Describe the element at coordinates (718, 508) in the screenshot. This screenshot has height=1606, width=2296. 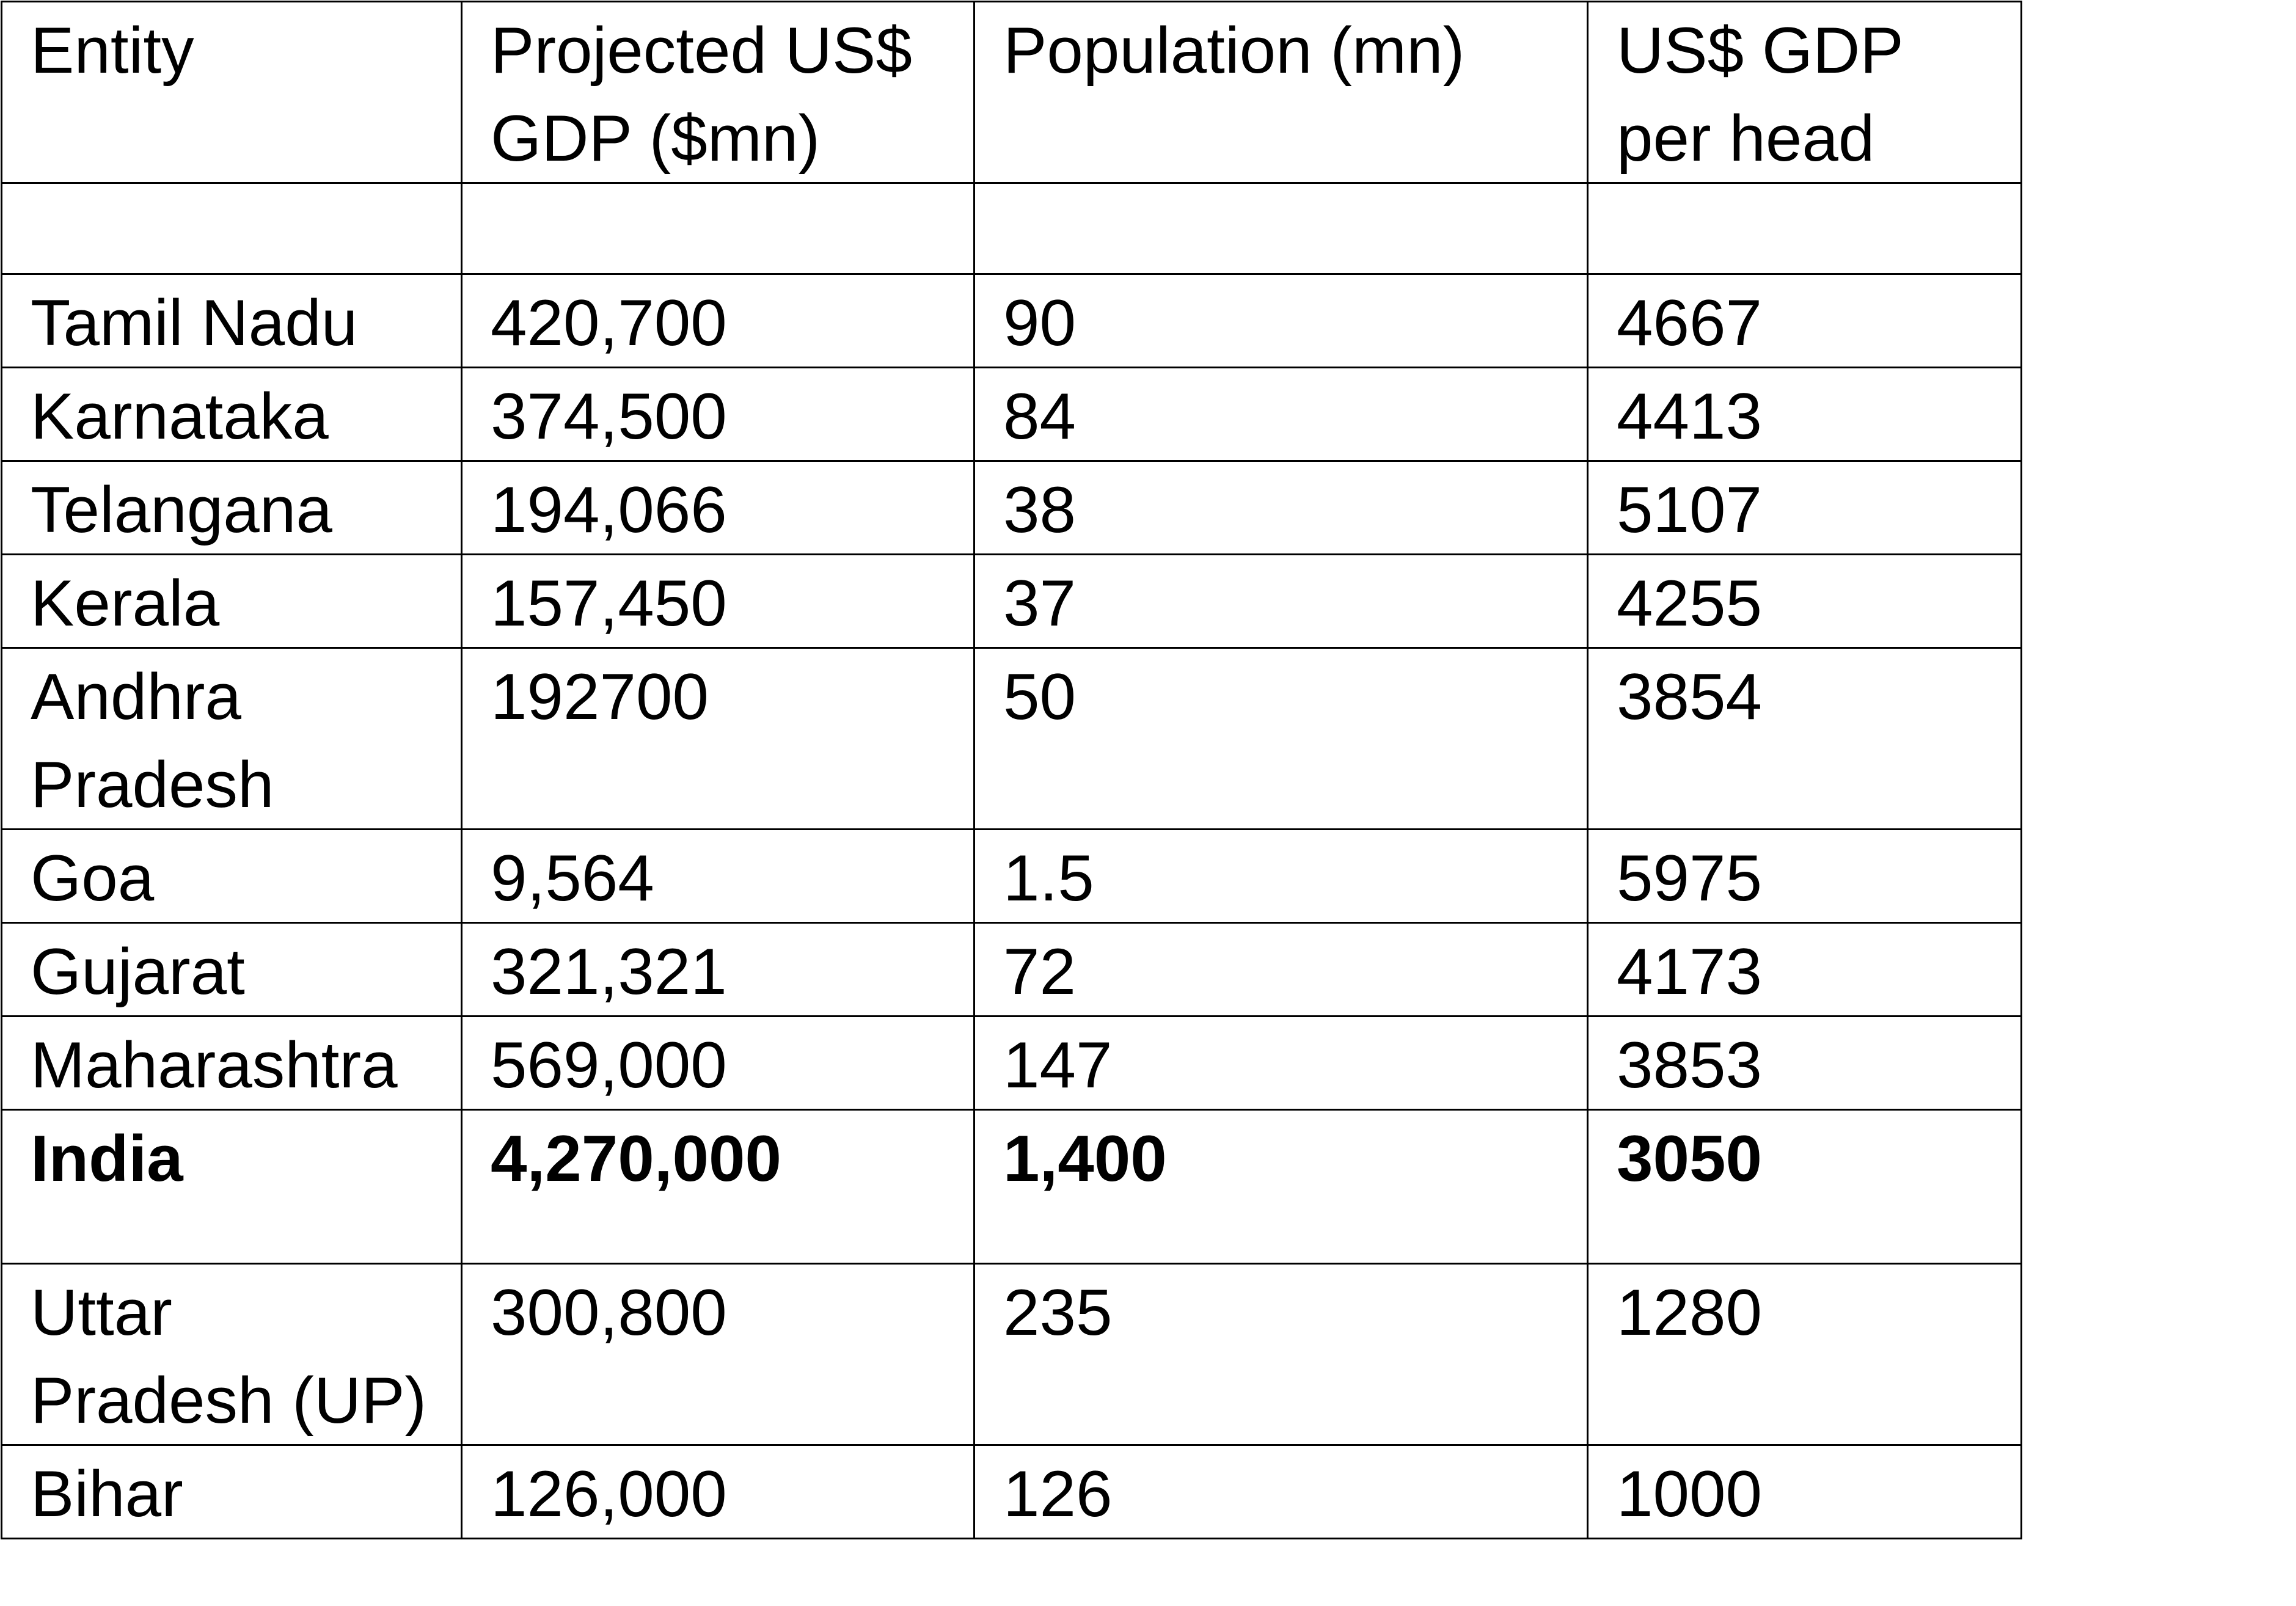
I see `gdp-cell: 194,066` at that location.